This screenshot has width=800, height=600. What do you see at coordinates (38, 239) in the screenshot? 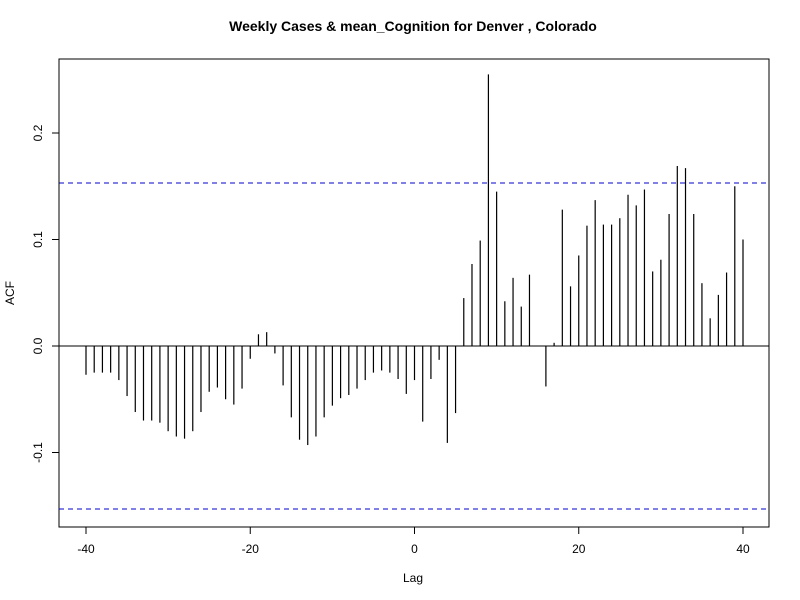
I see `y-tick-label: 0.1` at bounding box center [38, 239].